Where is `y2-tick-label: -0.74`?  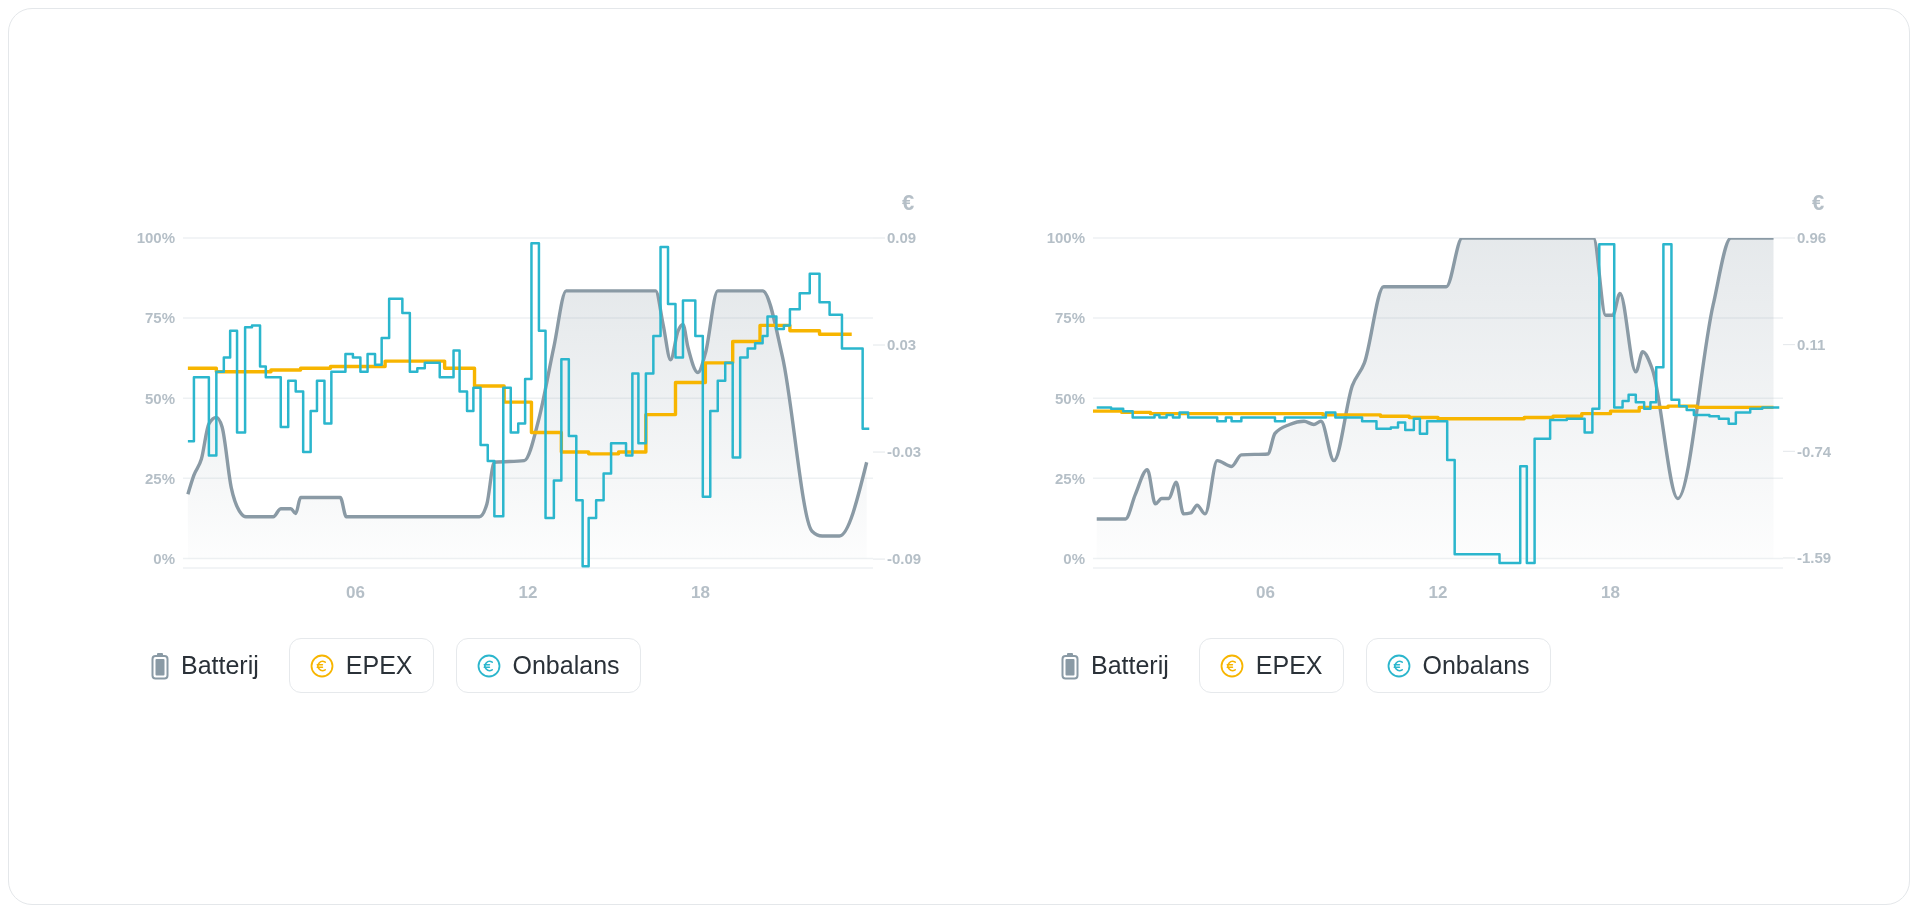 y2-tick-label: -0.74 is located at coordinates (1814, 451).